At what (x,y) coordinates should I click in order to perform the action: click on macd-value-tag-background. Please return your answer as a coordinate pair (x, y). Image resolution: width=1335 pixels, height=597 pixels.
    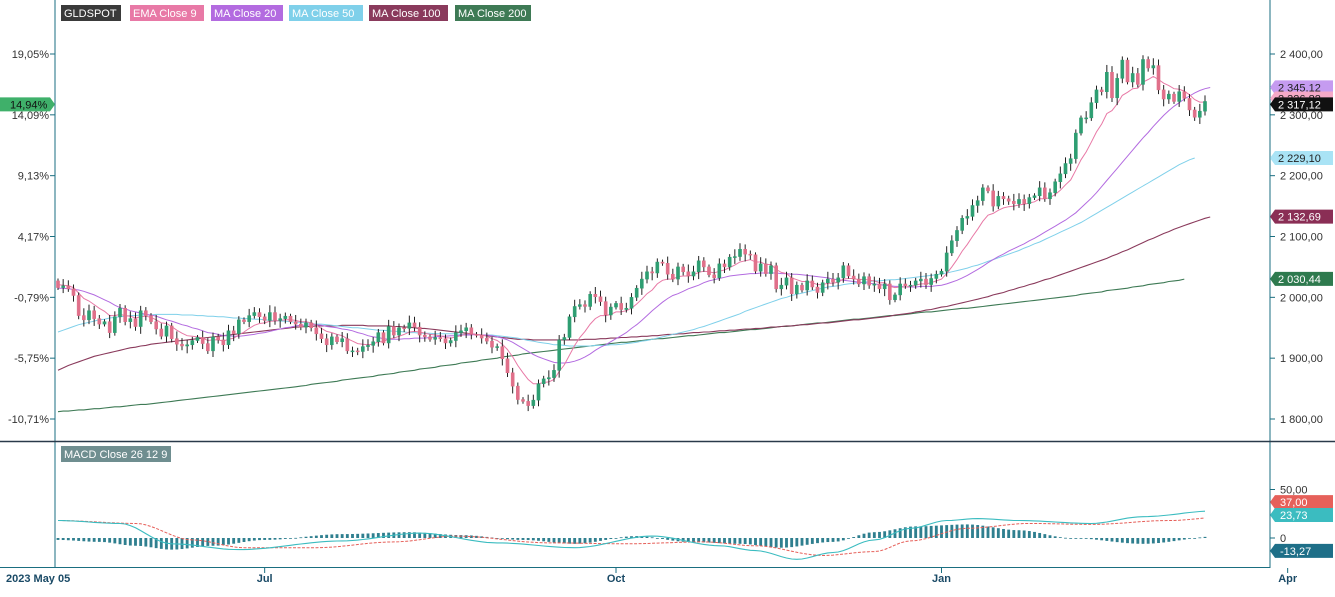
    Looking at the image, I should click on (1301, 502).